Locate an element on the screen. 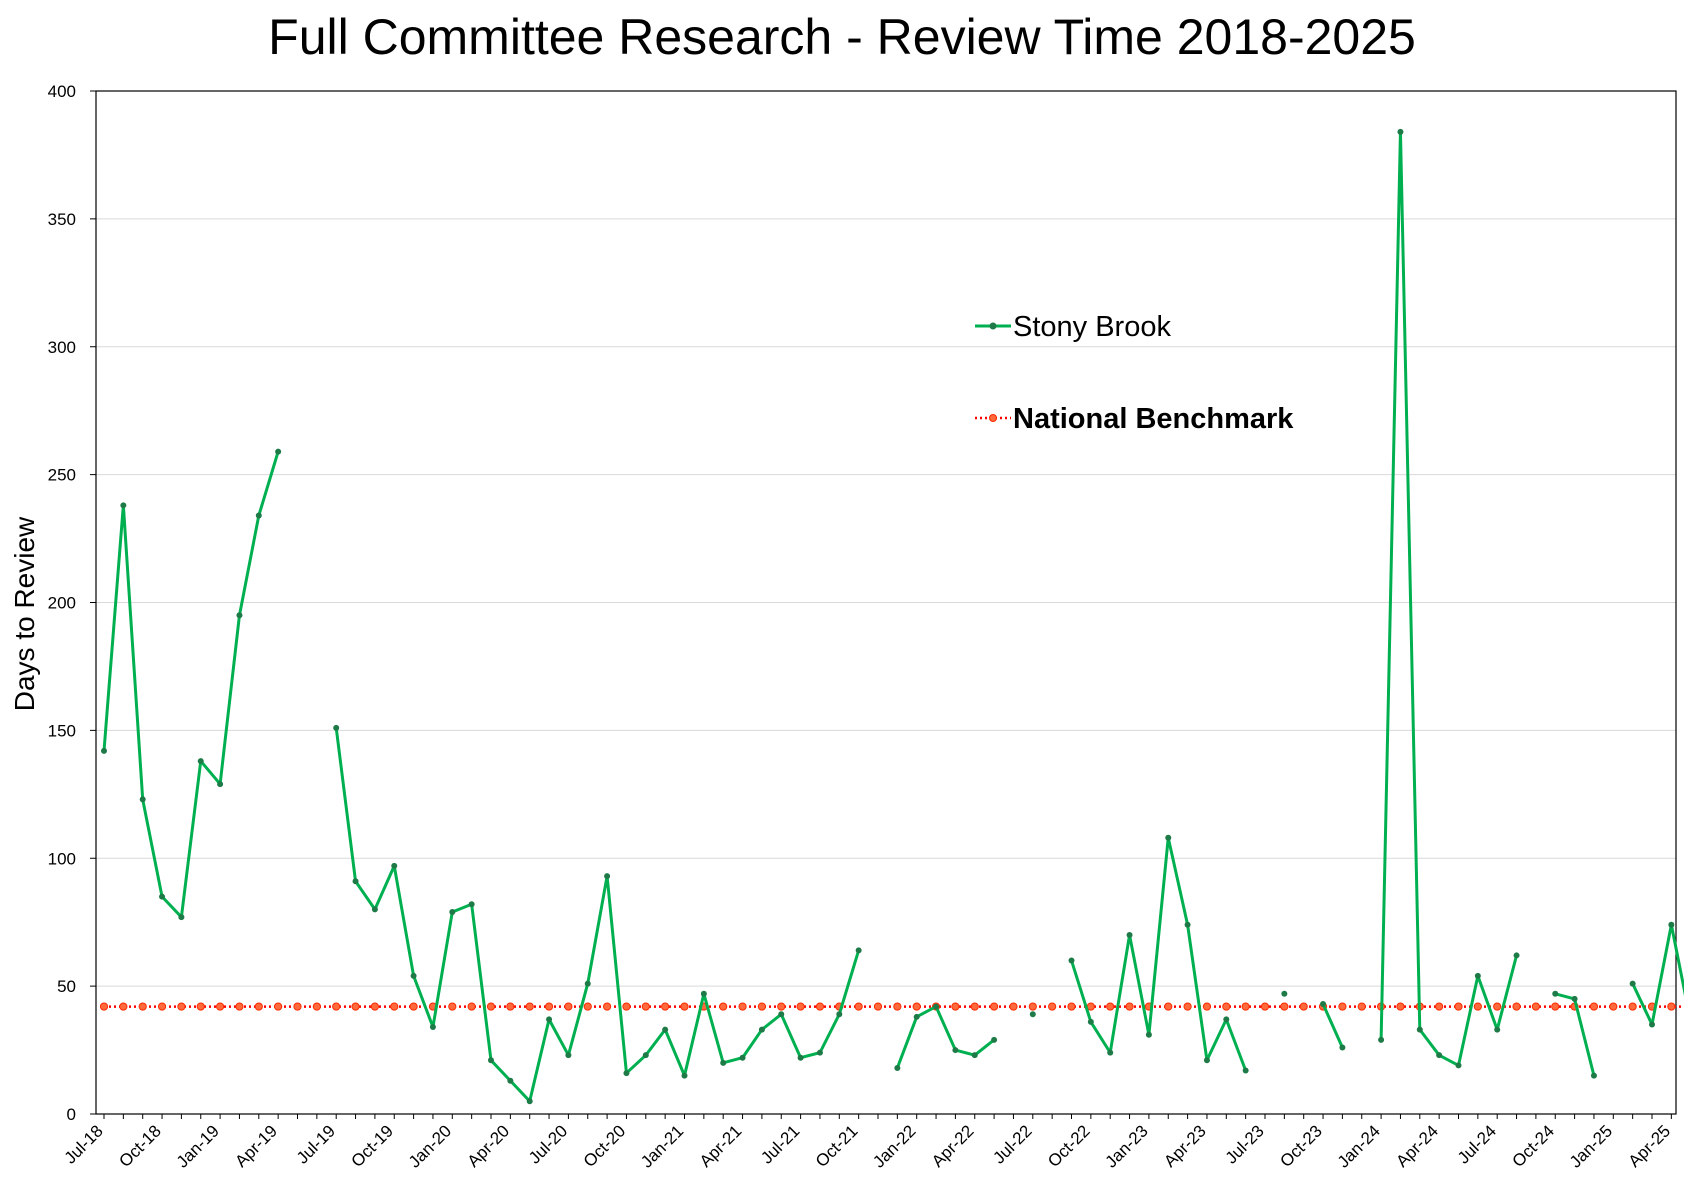  legend-marker-stony-brook is located at coordinates (993, 326).